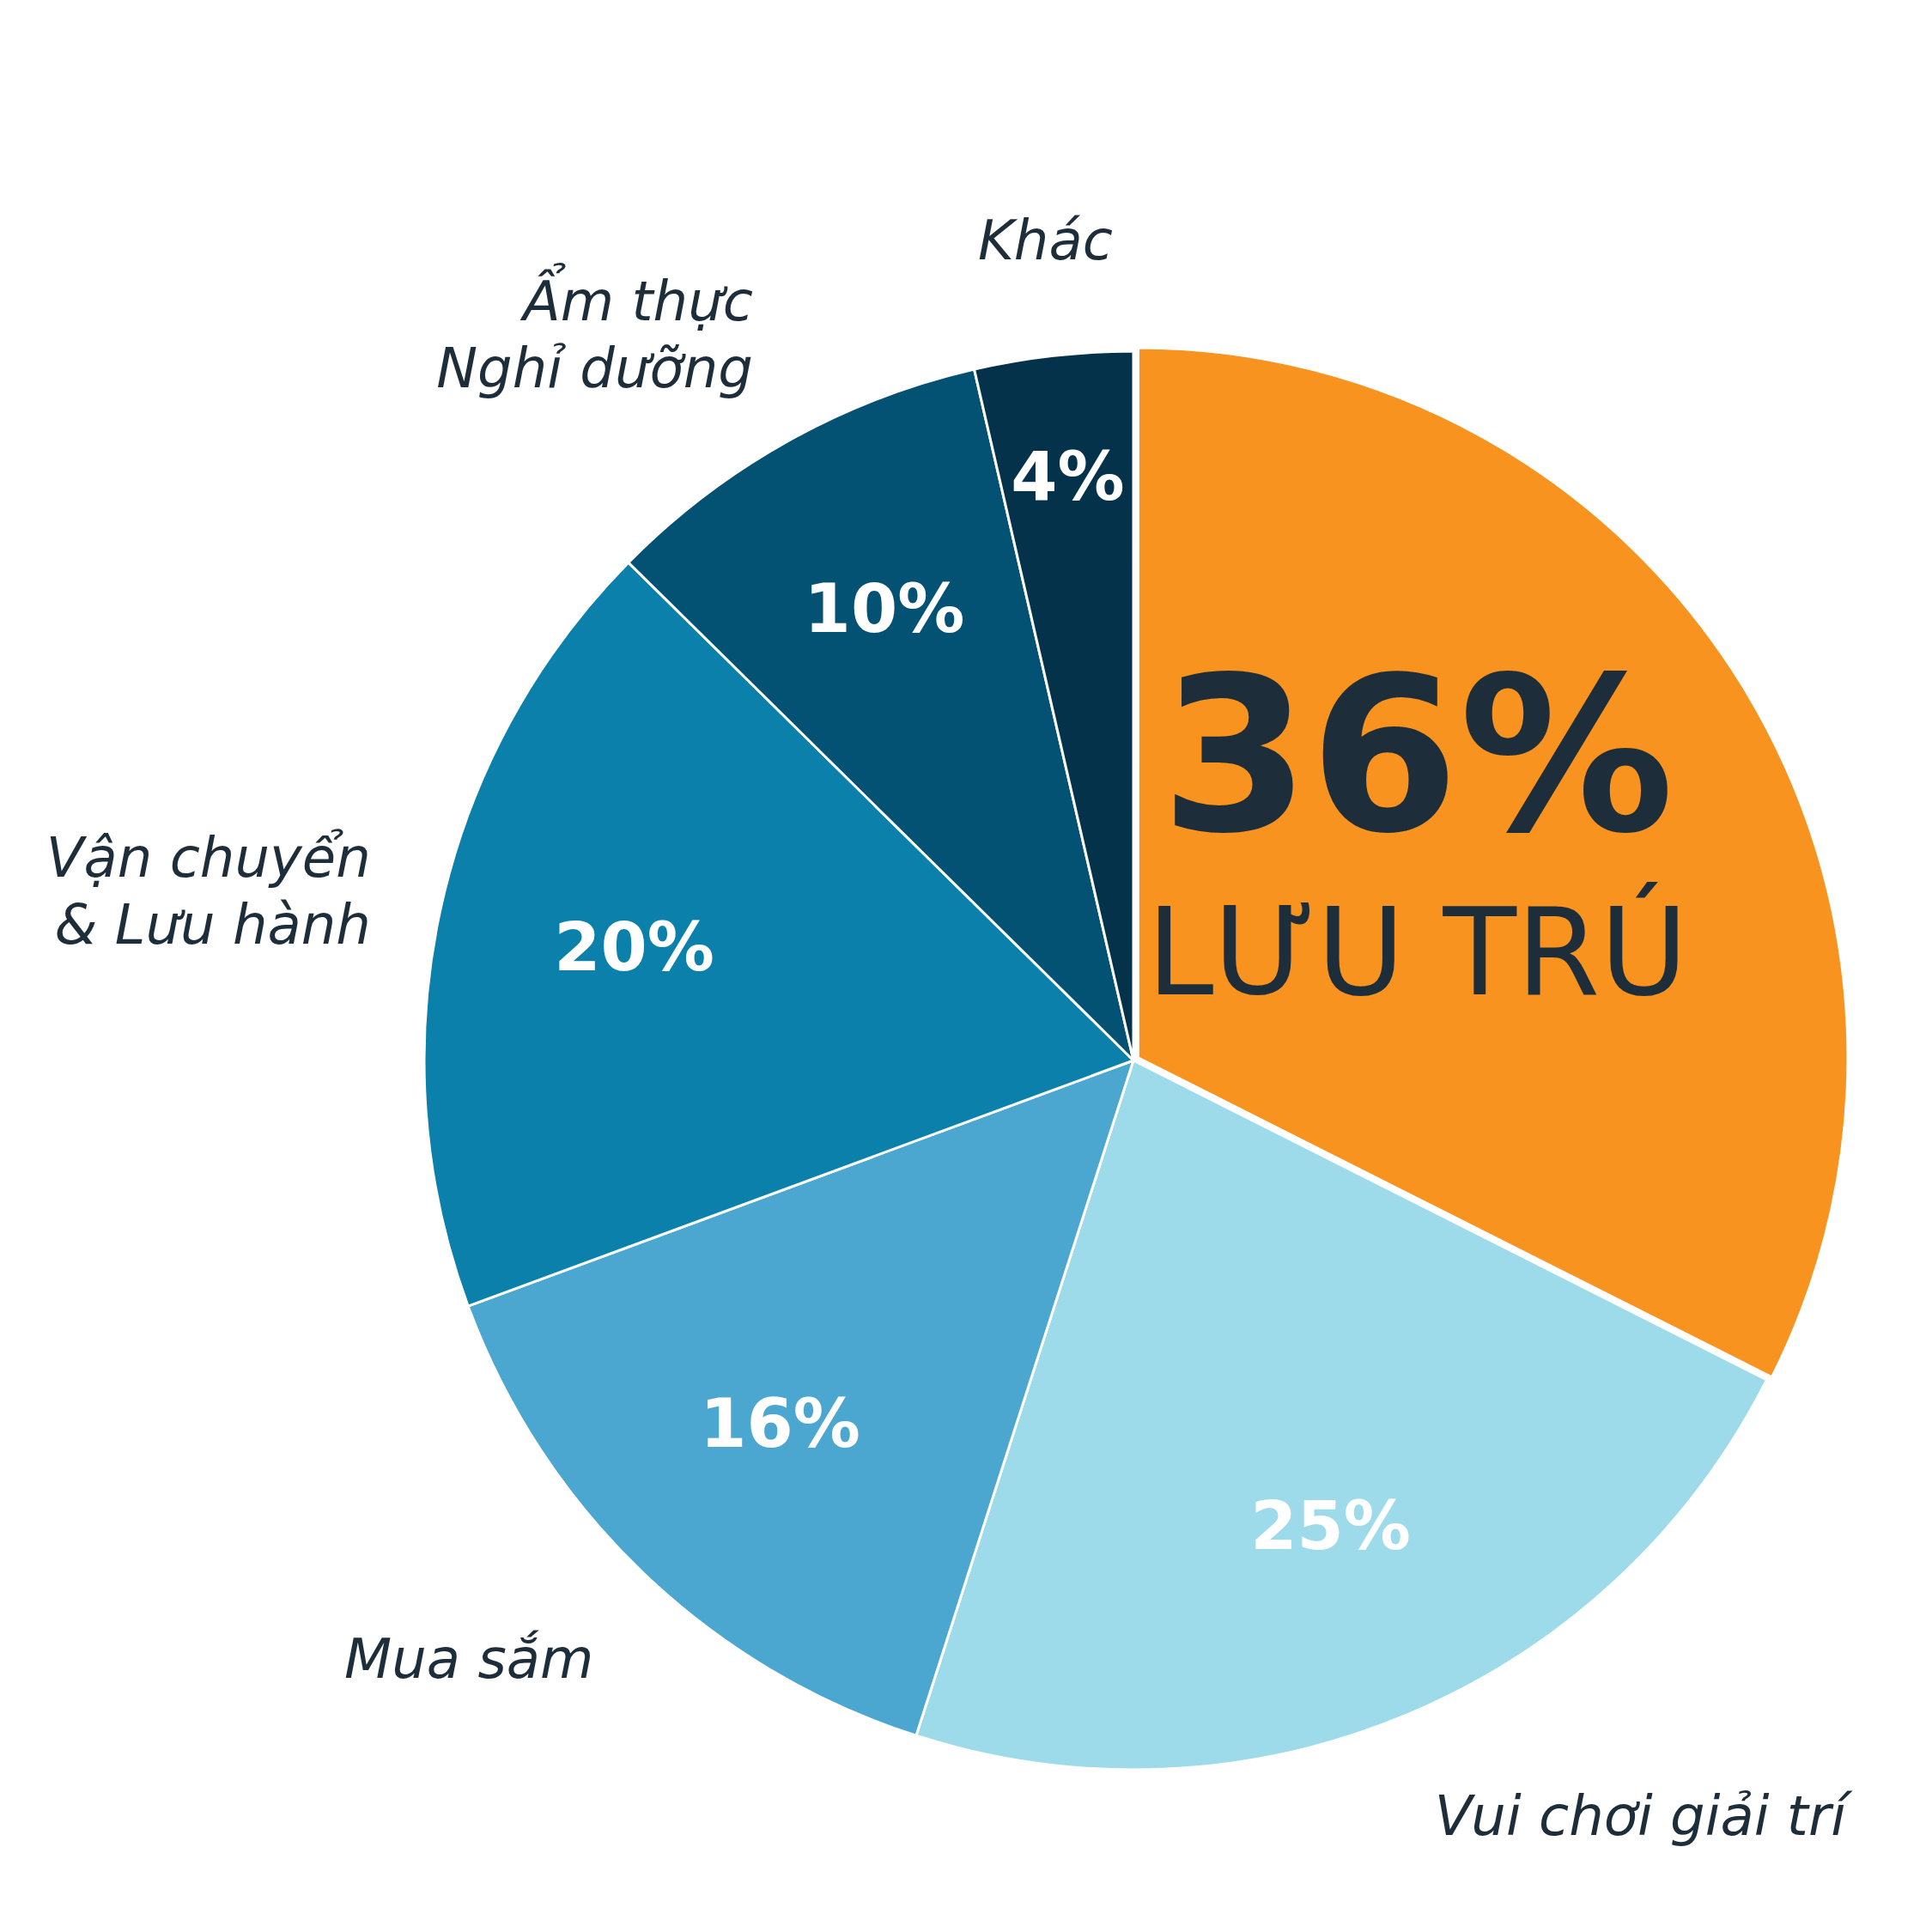  I want to click on data-label: 36%, so click(1417, 755).